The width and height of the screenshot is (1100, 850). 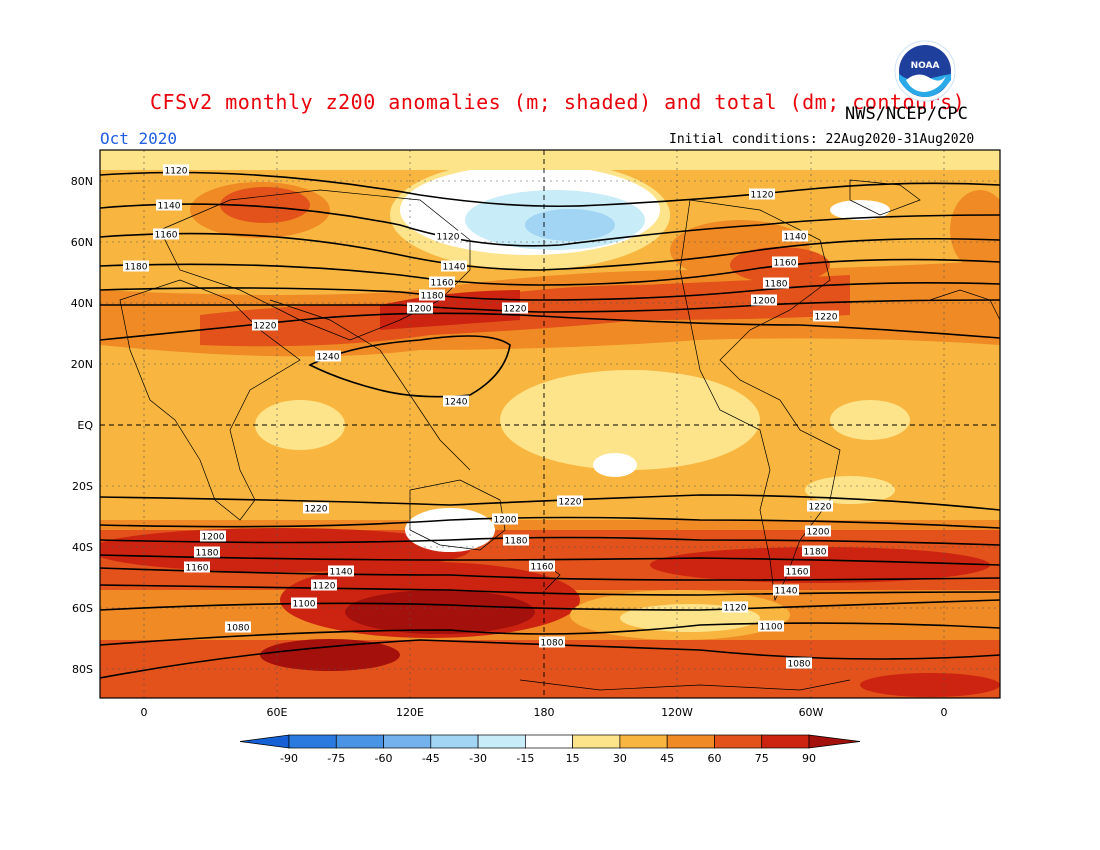 I want to click on colorbar: -90 -75 -60 -45 -30 -15 15 30 45 60 75 90, so click(x=550, y=749).